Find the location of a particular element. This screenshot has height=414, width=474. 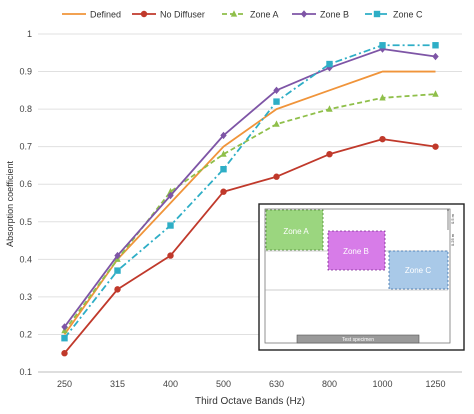

test-specimen-label: Test specimen is located at coordinates (358, 340).